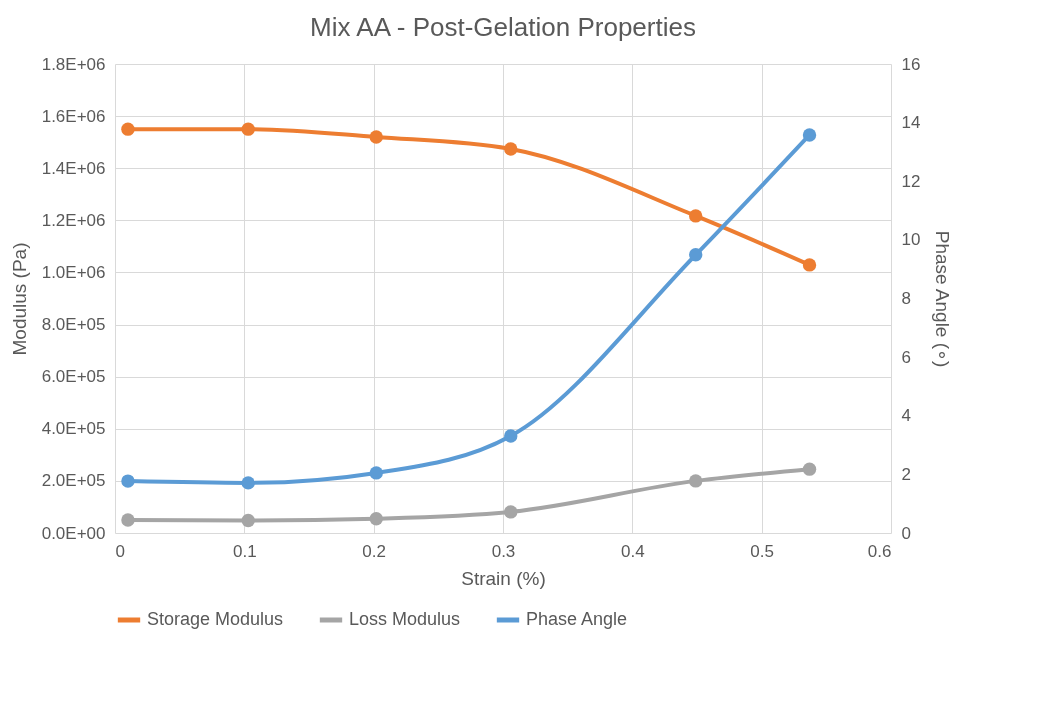 The width and height of the screenshot is (1043, 706). I want to click on y2-axis-title: Phase Angle (∘), so click(943, 299).